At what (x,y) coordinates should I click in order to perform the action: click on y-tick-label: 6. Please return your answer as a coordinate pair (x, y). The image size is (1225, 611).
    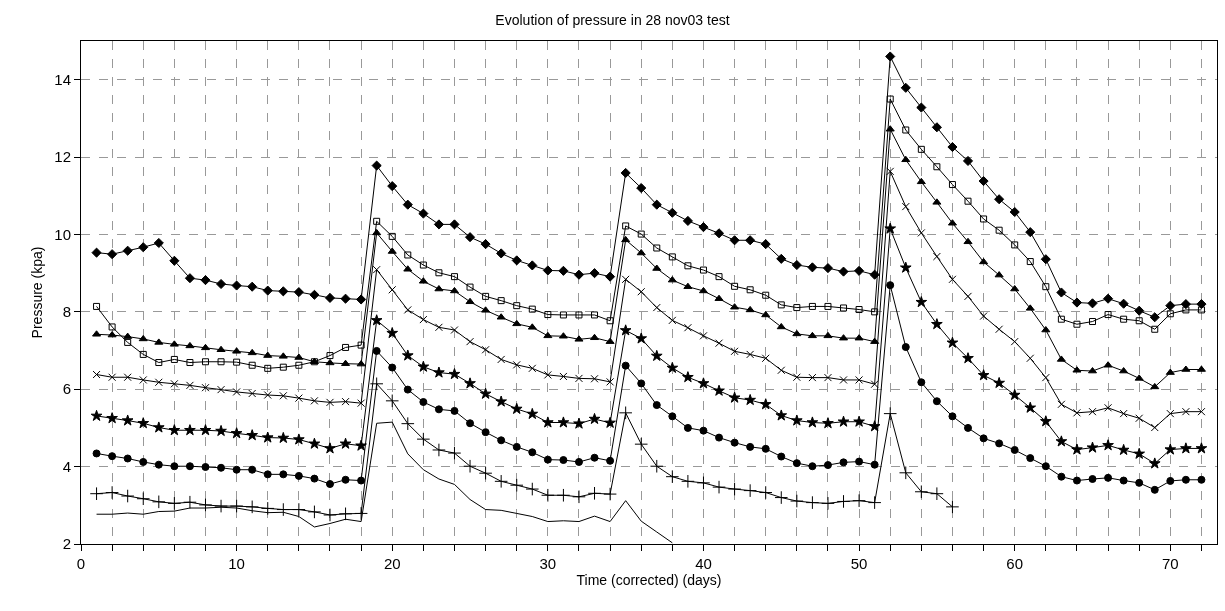
    Looking at the image, I should click on (66, 389).